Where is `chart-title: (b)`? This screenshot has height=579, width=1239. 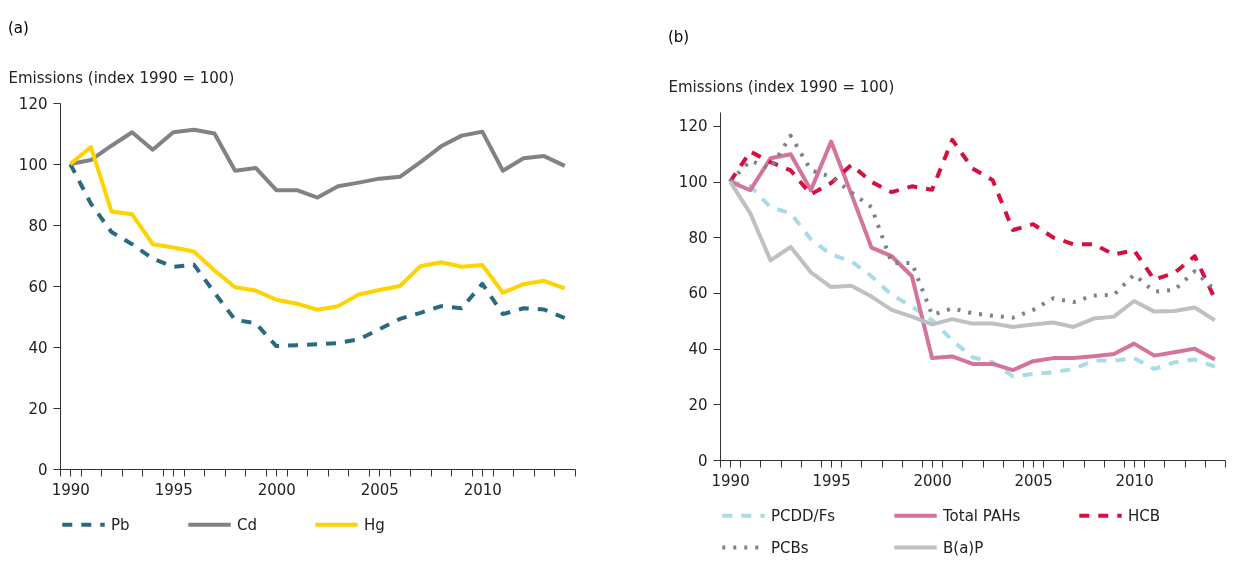
chart-title: (b) is located at coordinates (679, 37).